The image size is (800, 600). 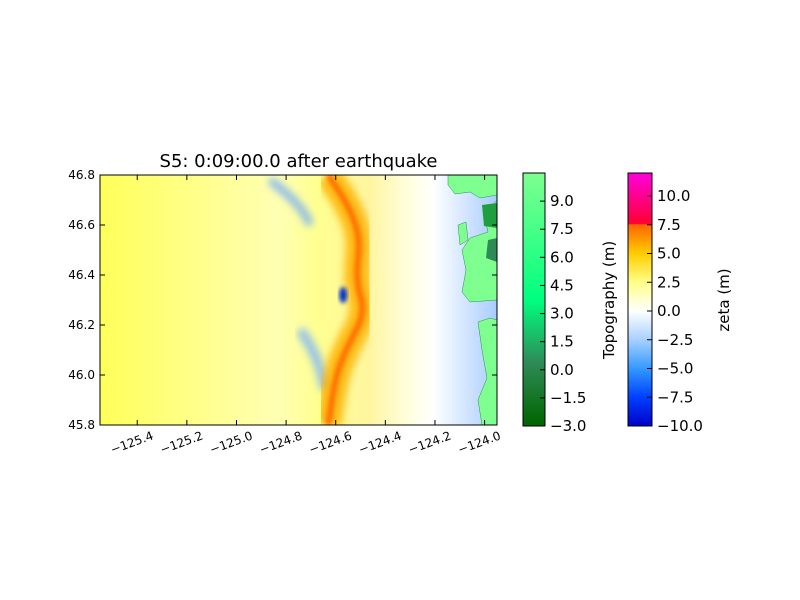 I want to click on x-tick-label: −124.8, so click(x=281, y=443).